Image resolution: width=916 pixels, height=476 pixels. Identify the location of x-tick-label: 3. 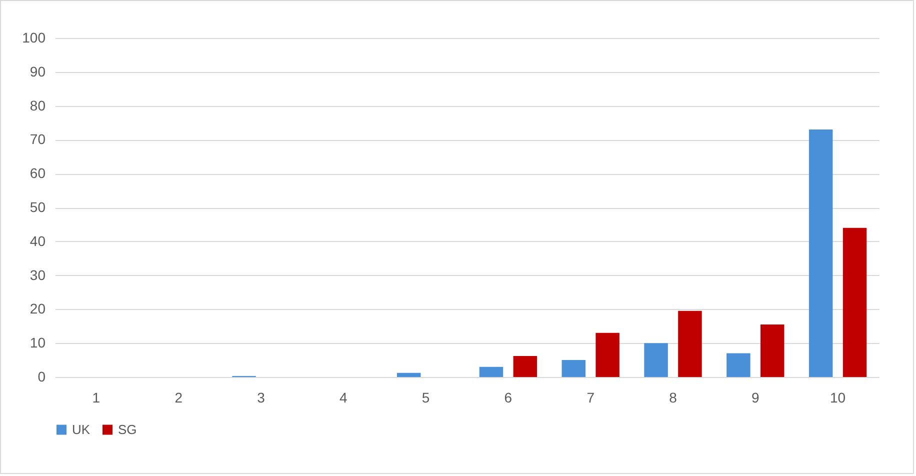
(261, 398).